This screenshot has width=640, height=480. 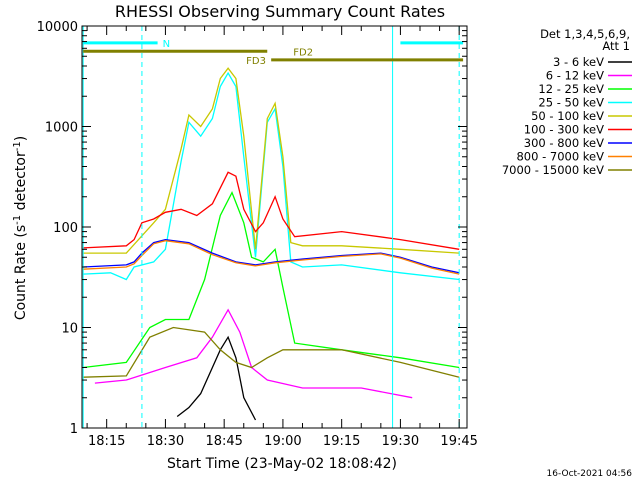 I want to click on legend-header-line2: Att 1, so click(x=616, y=46).